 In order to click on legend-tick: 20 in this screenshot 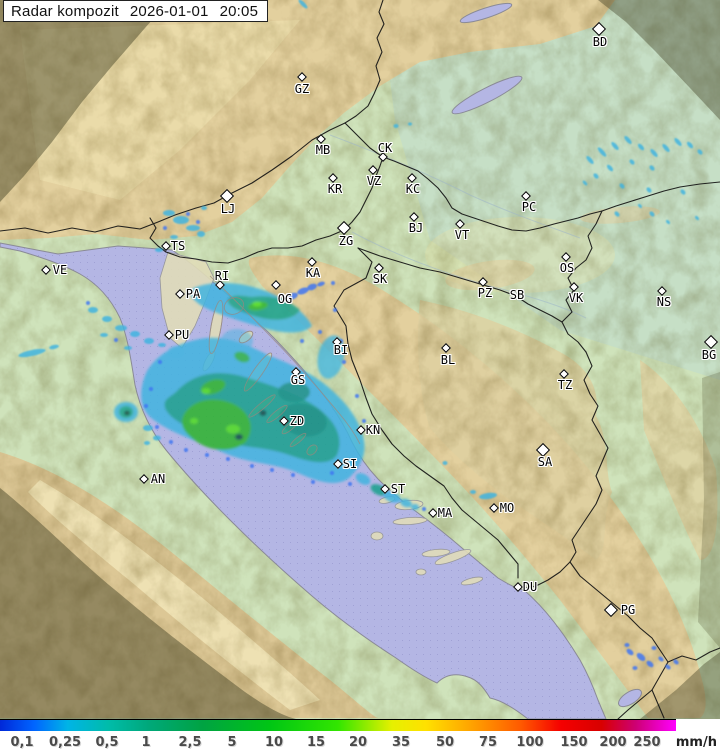, I will do `click(358, 742)`.